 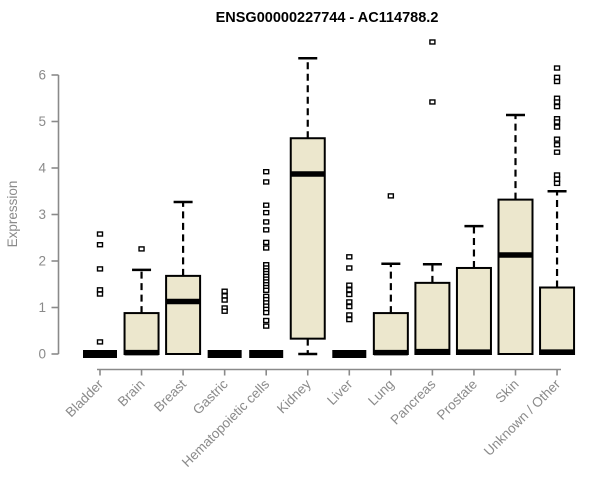 I want to click on box-kidney, so click(x=307, y=238).